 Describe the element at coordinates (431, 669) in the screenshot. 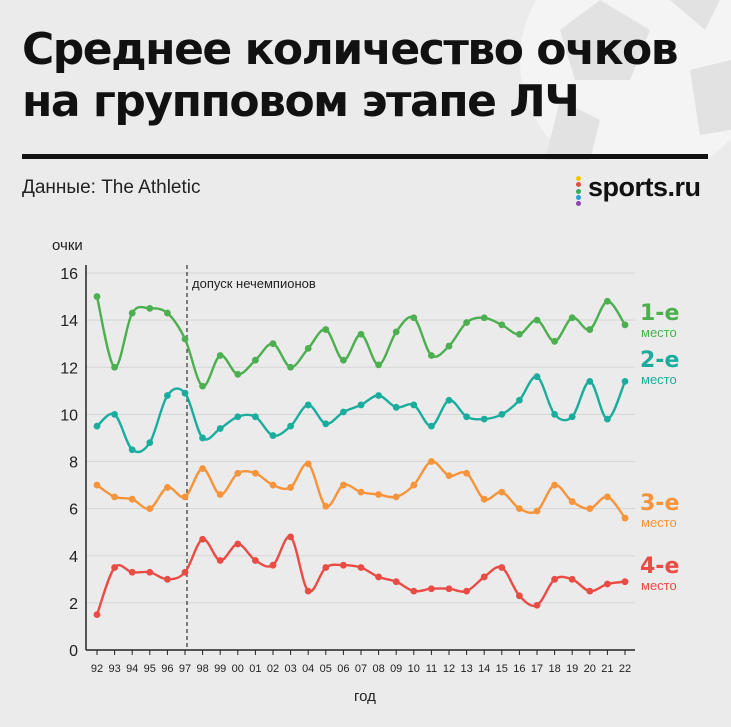

I see `x-tick-label: 11` at that location.